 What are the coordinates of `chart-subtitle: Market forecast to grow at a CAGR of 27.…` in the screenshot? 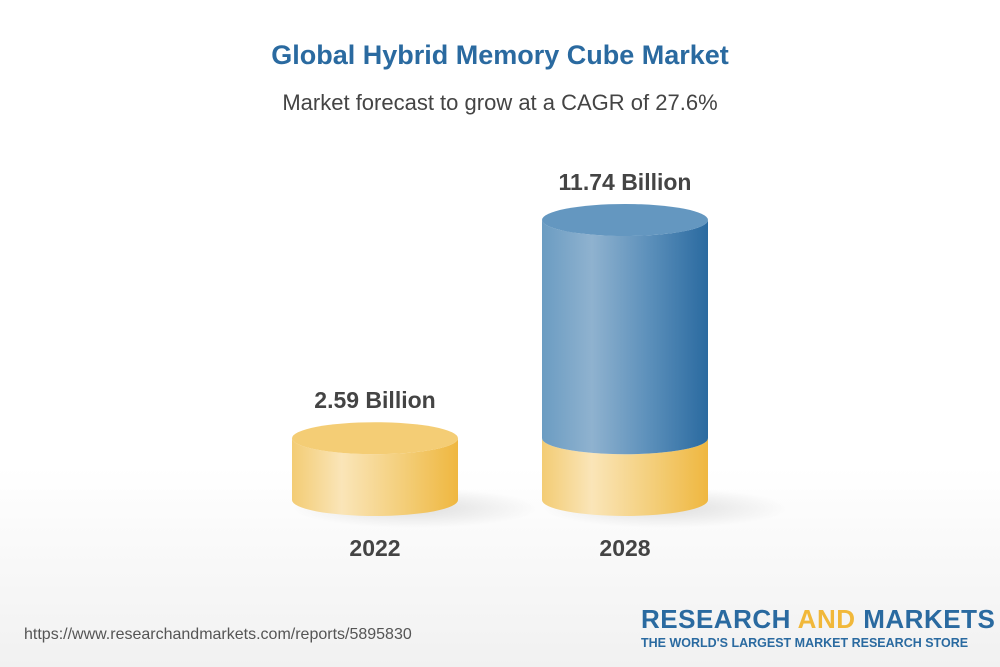 It's located at (500, 102).